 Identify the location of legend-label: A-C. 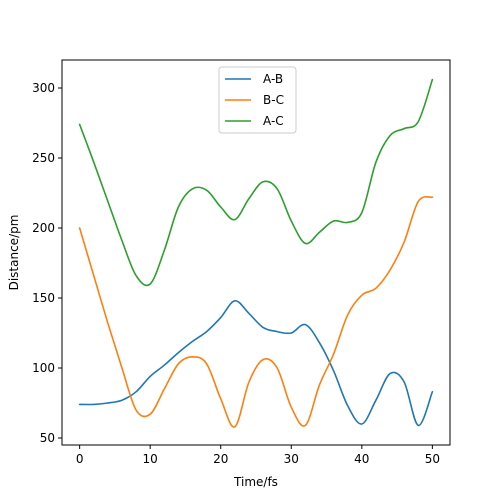
(273, 121).